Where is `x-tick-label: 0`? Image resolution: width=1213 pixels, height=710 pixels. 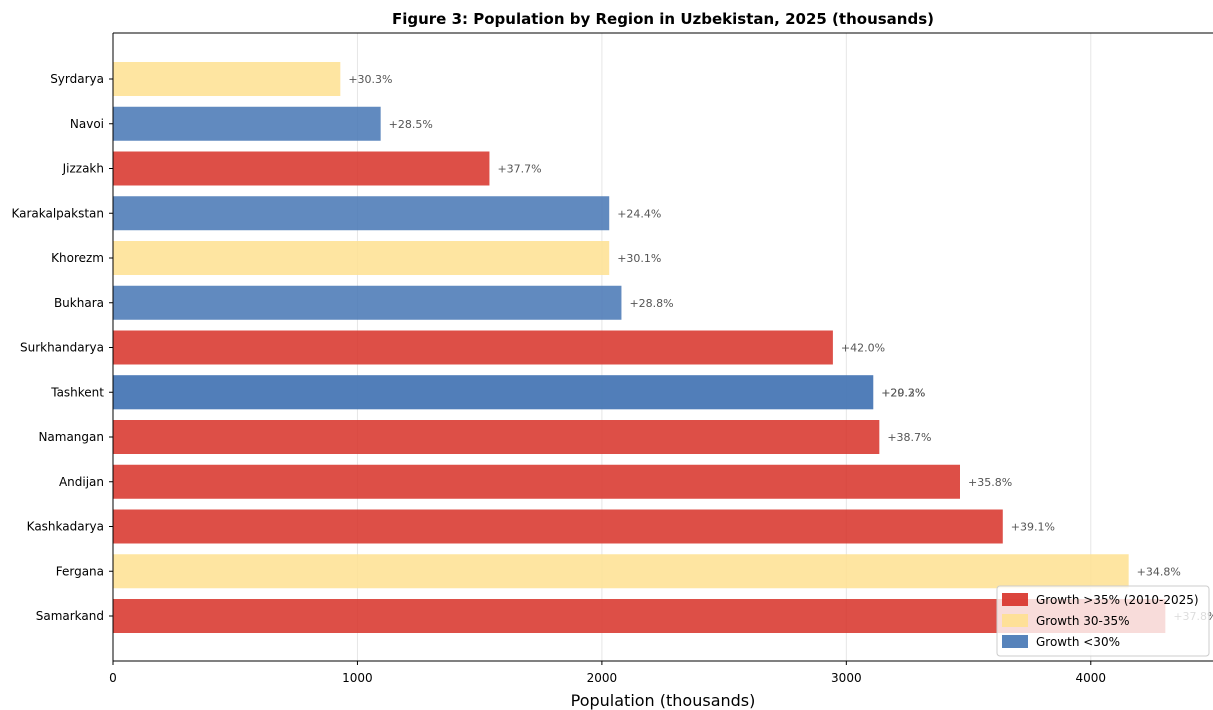
x-tick-label: 0 is located at coordinates (113, 678).